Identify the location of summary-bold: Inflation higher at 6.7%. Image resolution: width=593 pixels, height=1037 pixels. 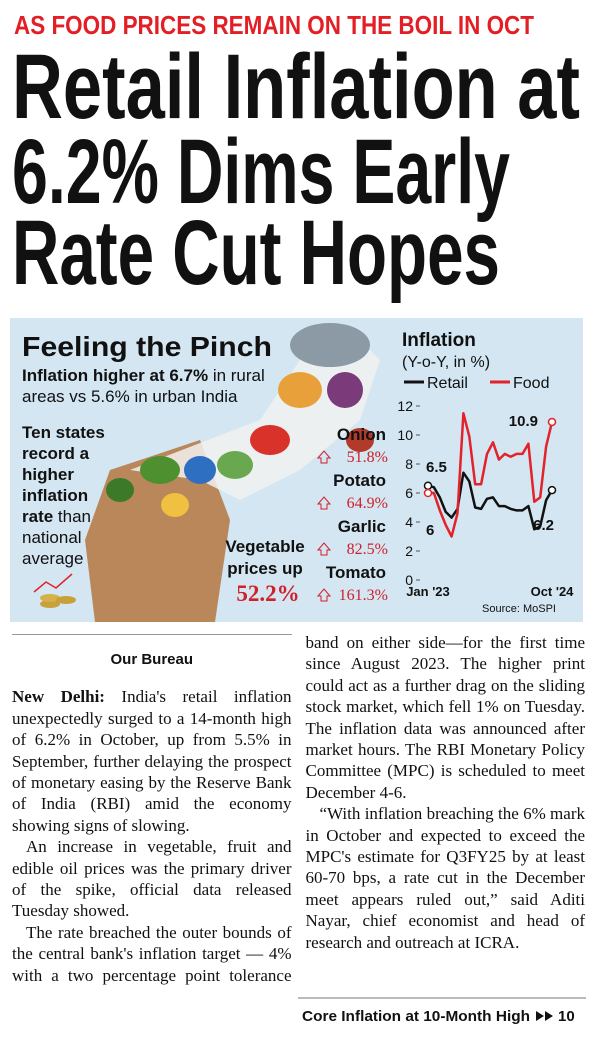
(115, 375).